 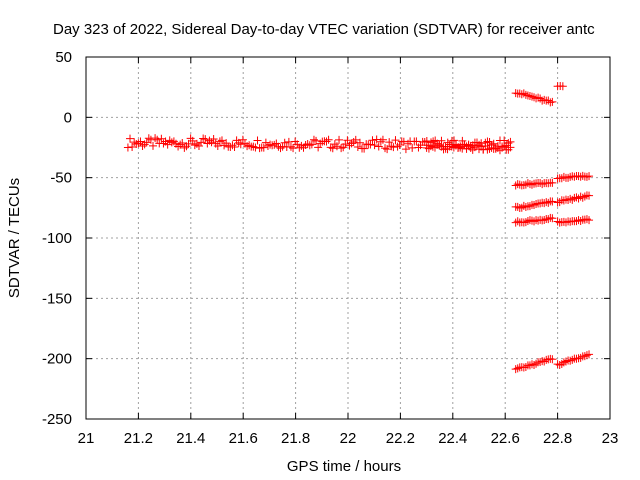 What do you see at coordinates (400, 438) in the screenshot?
I see `x-tick-label: 22.2` at bounding box center [400, 438].